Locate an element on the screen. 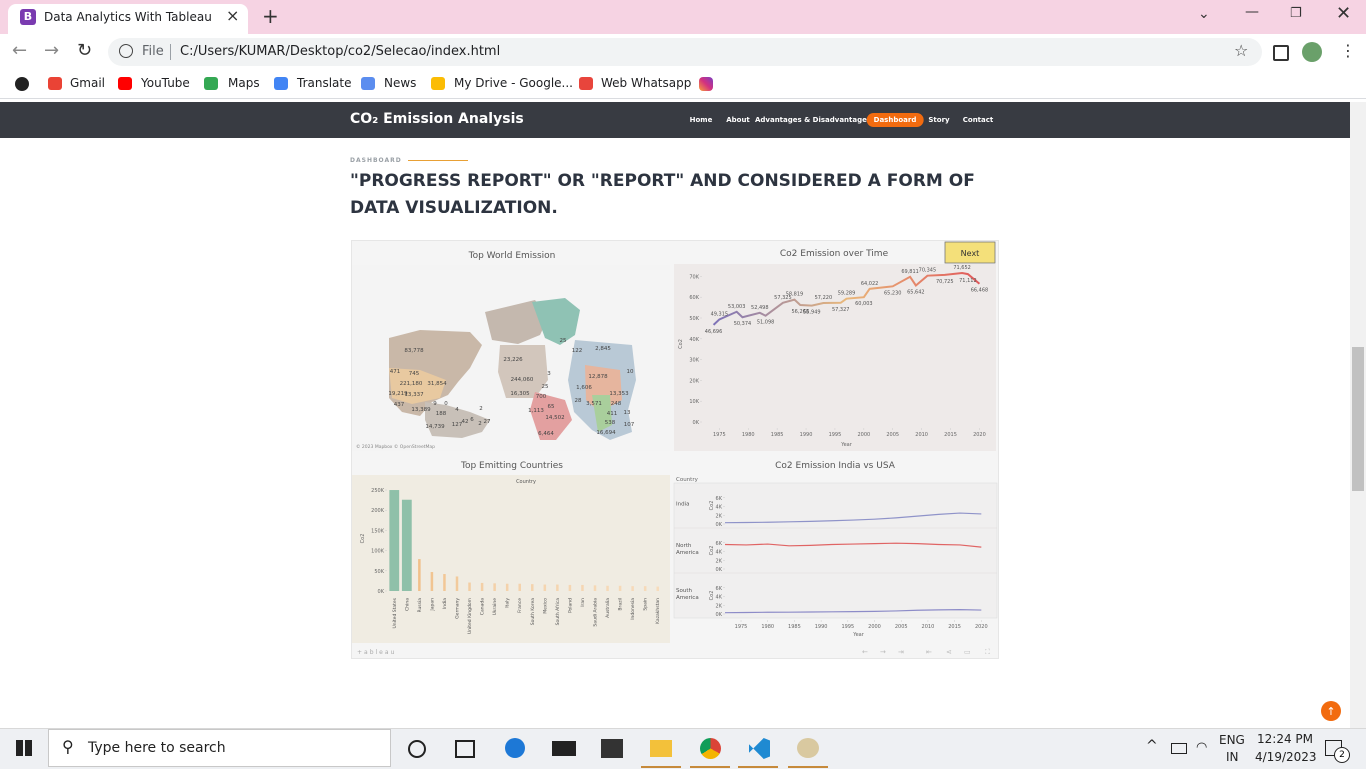 This screenshot has height=769, width=1366. map-label: 221,180 is located at coordinates (411, 384).